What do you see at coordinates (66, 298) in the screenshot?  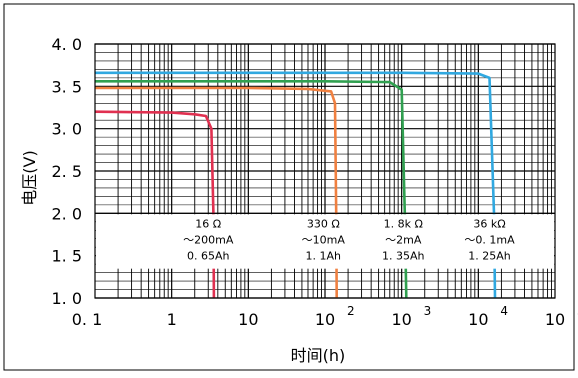 I see `y-tick-label: 1. 0` at bounding box center [66, 298].